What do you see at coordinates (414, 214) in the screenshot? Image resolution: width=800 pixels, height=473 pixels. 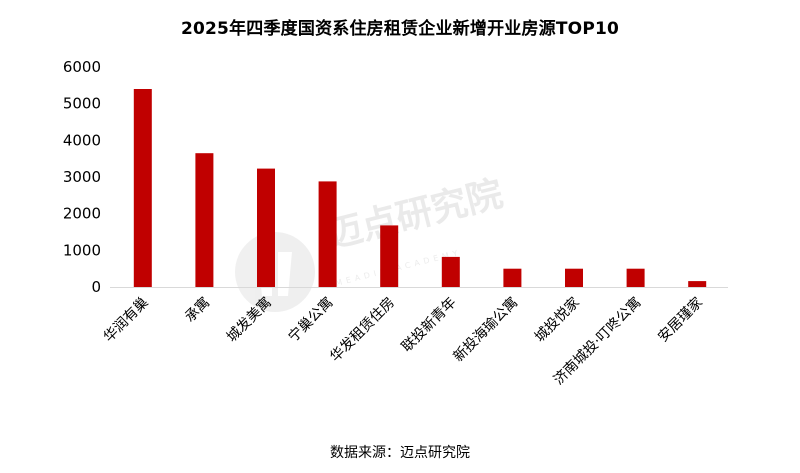 I see `watermark-text: 迈点研究院` at bounding box center [414, 214].